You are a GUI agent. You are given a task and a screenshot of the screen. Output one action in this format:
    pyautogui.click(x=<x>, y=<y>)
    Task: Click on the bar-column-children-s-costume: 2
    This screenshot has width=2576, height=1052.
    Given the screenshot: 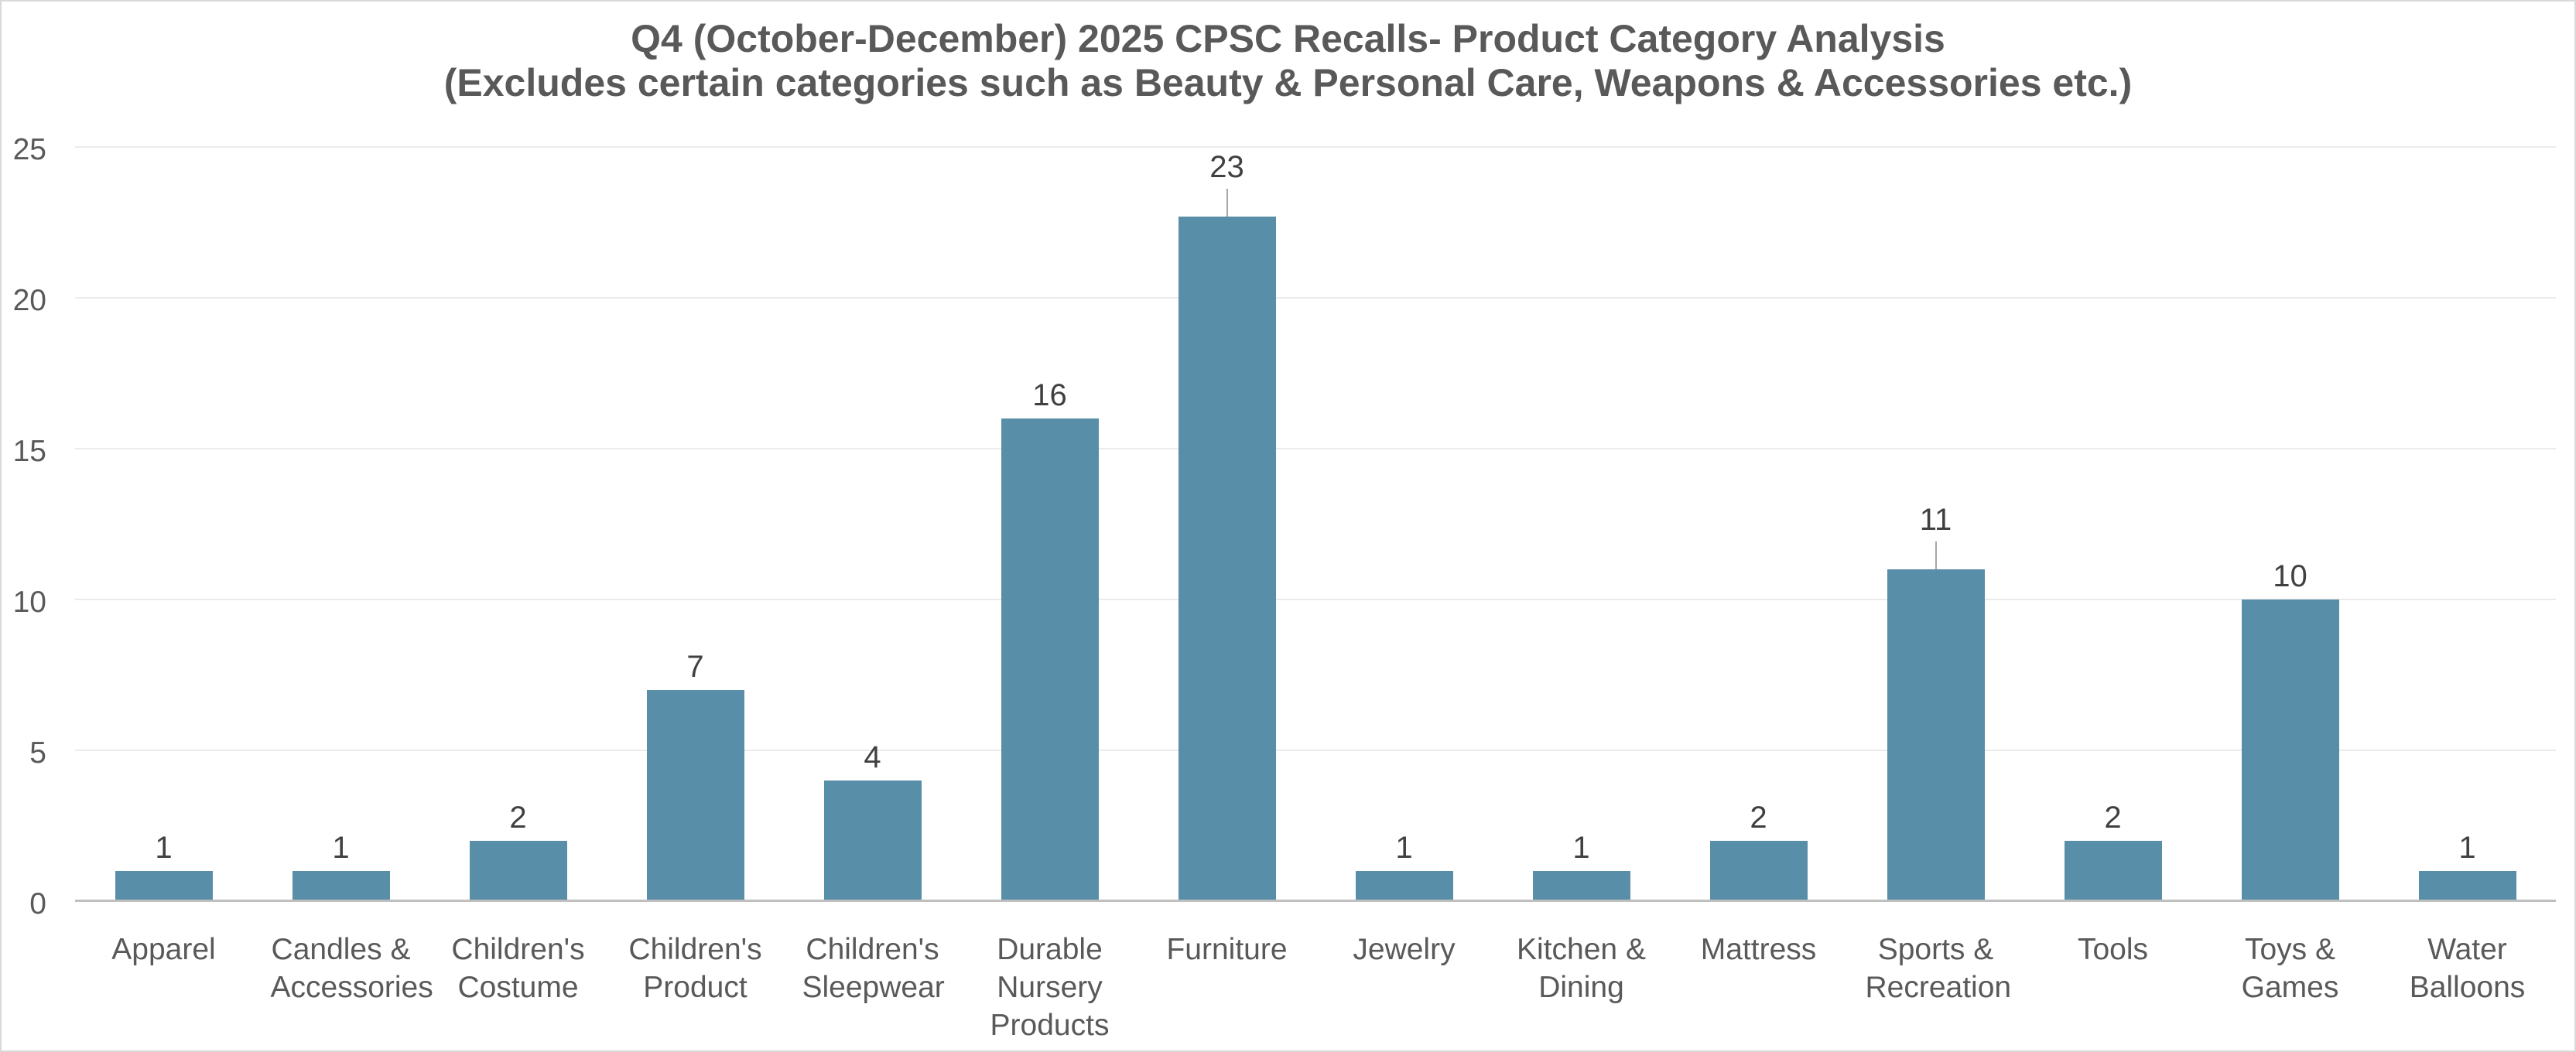 What is the action you would take?
    pyautogui.click(x=518, y=525)
    